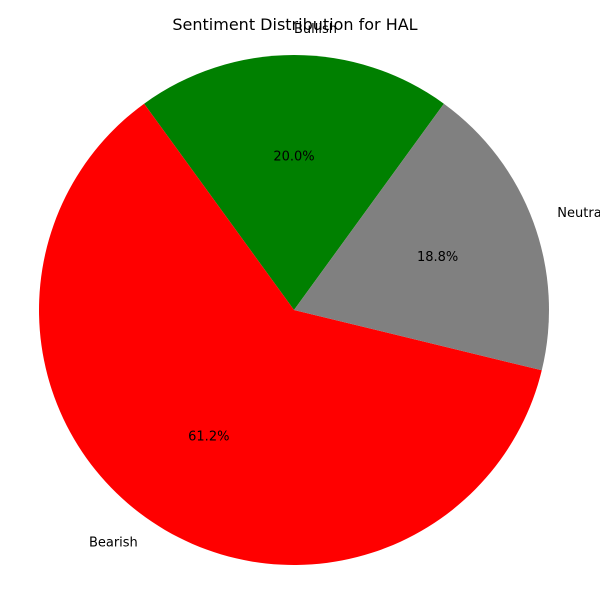 This screenshot has height=604, width=600. I want to click on pie-pct-label-bullish: 20.0%, so click(293, 157).